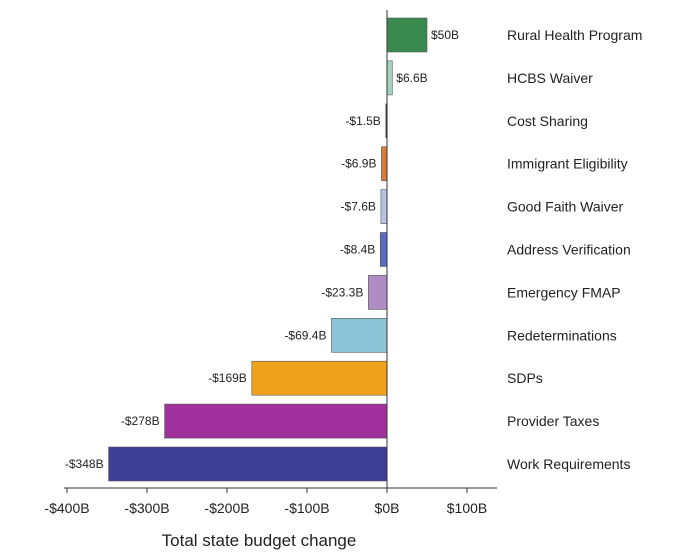 The image size is (674, 557). Describe the element at coordinates (357, 250) in the screenshot. I see `value-label-5: -$8.4B` at that location.